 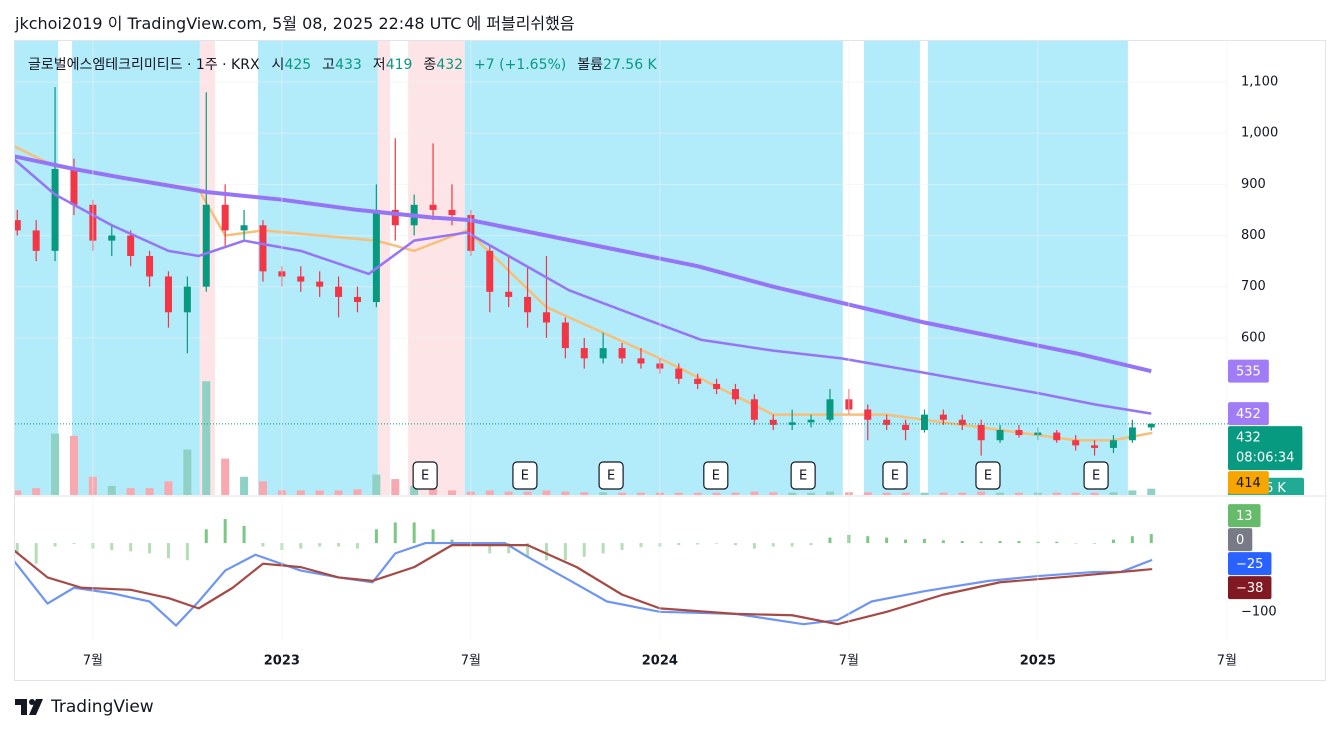 What do you see at coordinates (1259, 611) in the screenshot?
I see `y-tick-label: −100` at bounding box center [1259, 611].